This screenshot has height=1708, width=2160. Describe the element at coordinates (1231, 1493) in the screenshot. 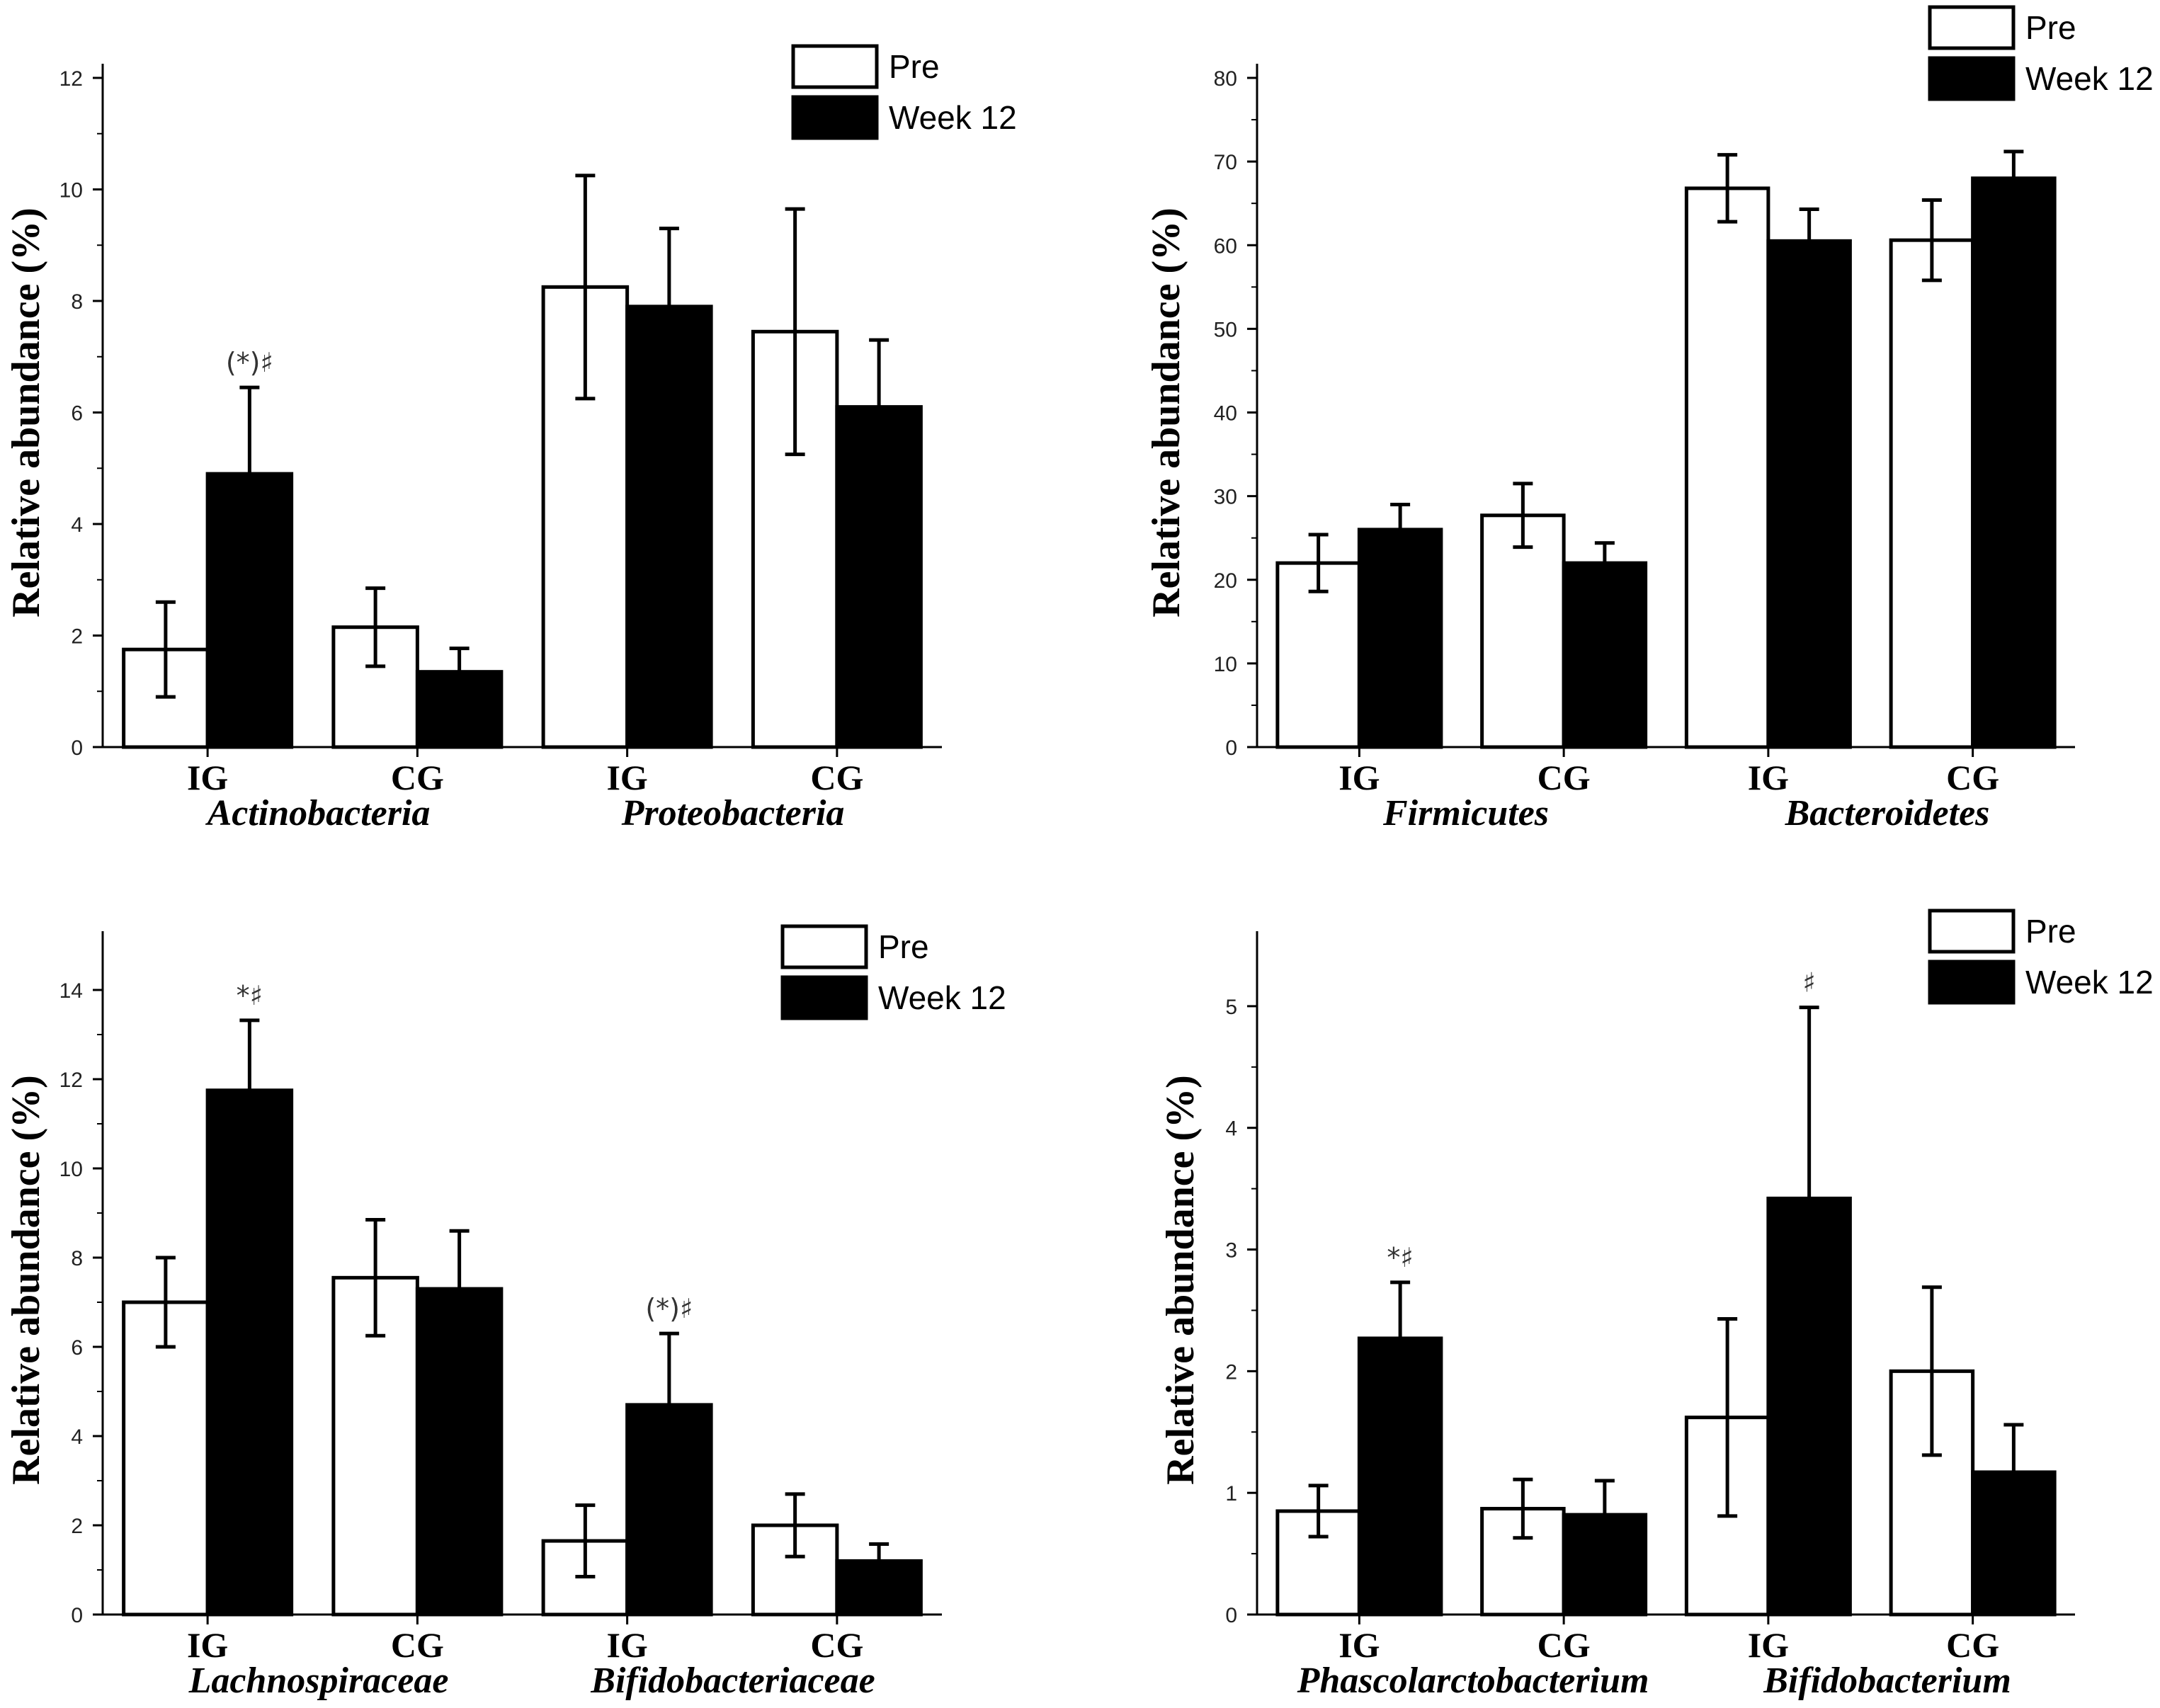

I see `y-tick-label: 1` at that location.